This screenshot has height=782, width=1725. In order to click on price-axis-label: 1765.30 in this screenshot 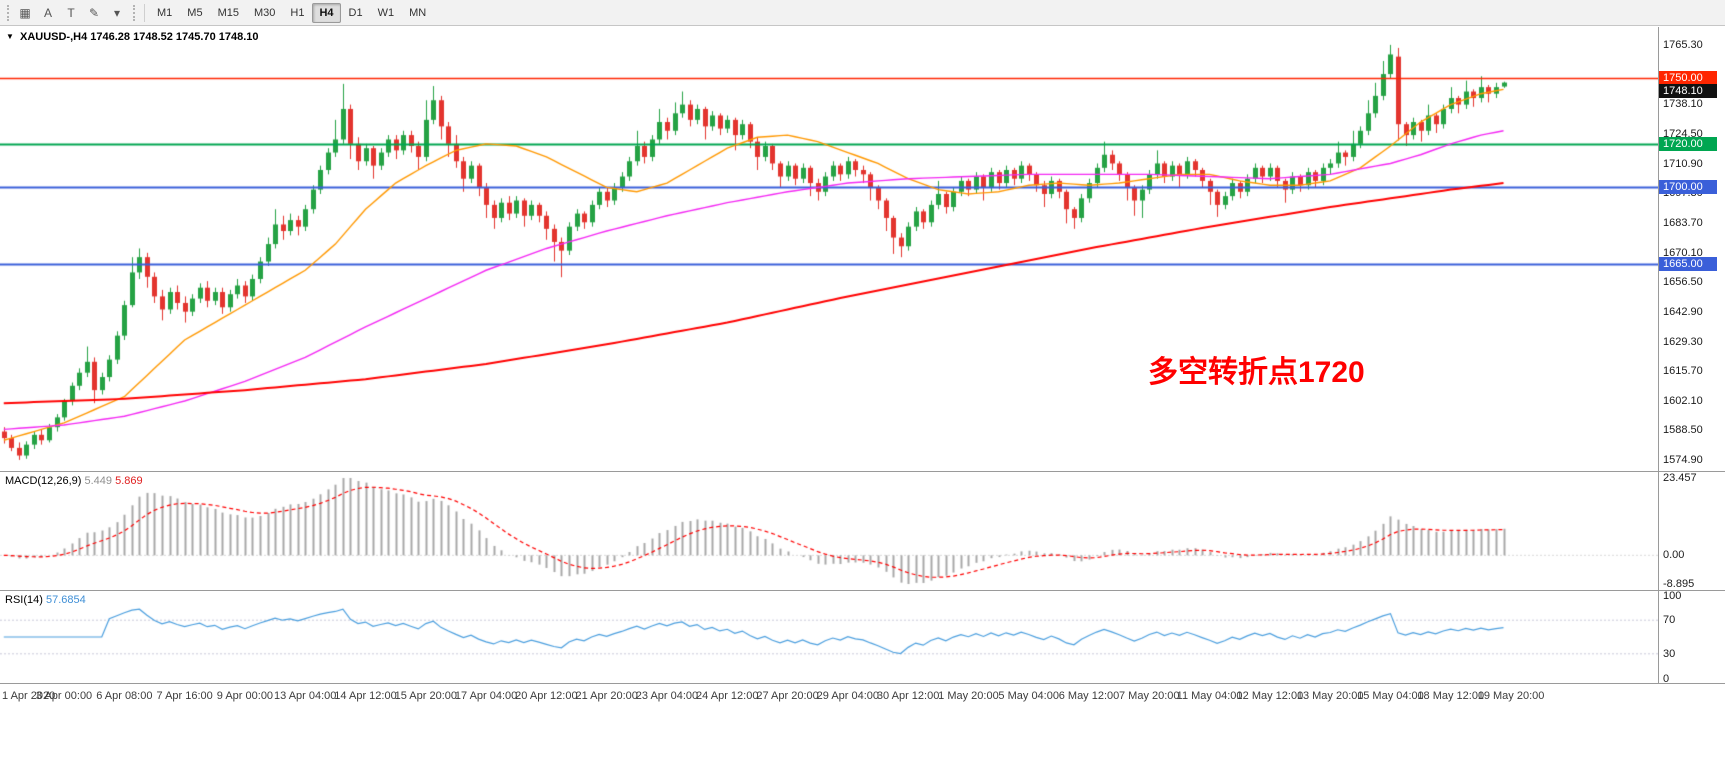, I will do `click(1683, 45)`.